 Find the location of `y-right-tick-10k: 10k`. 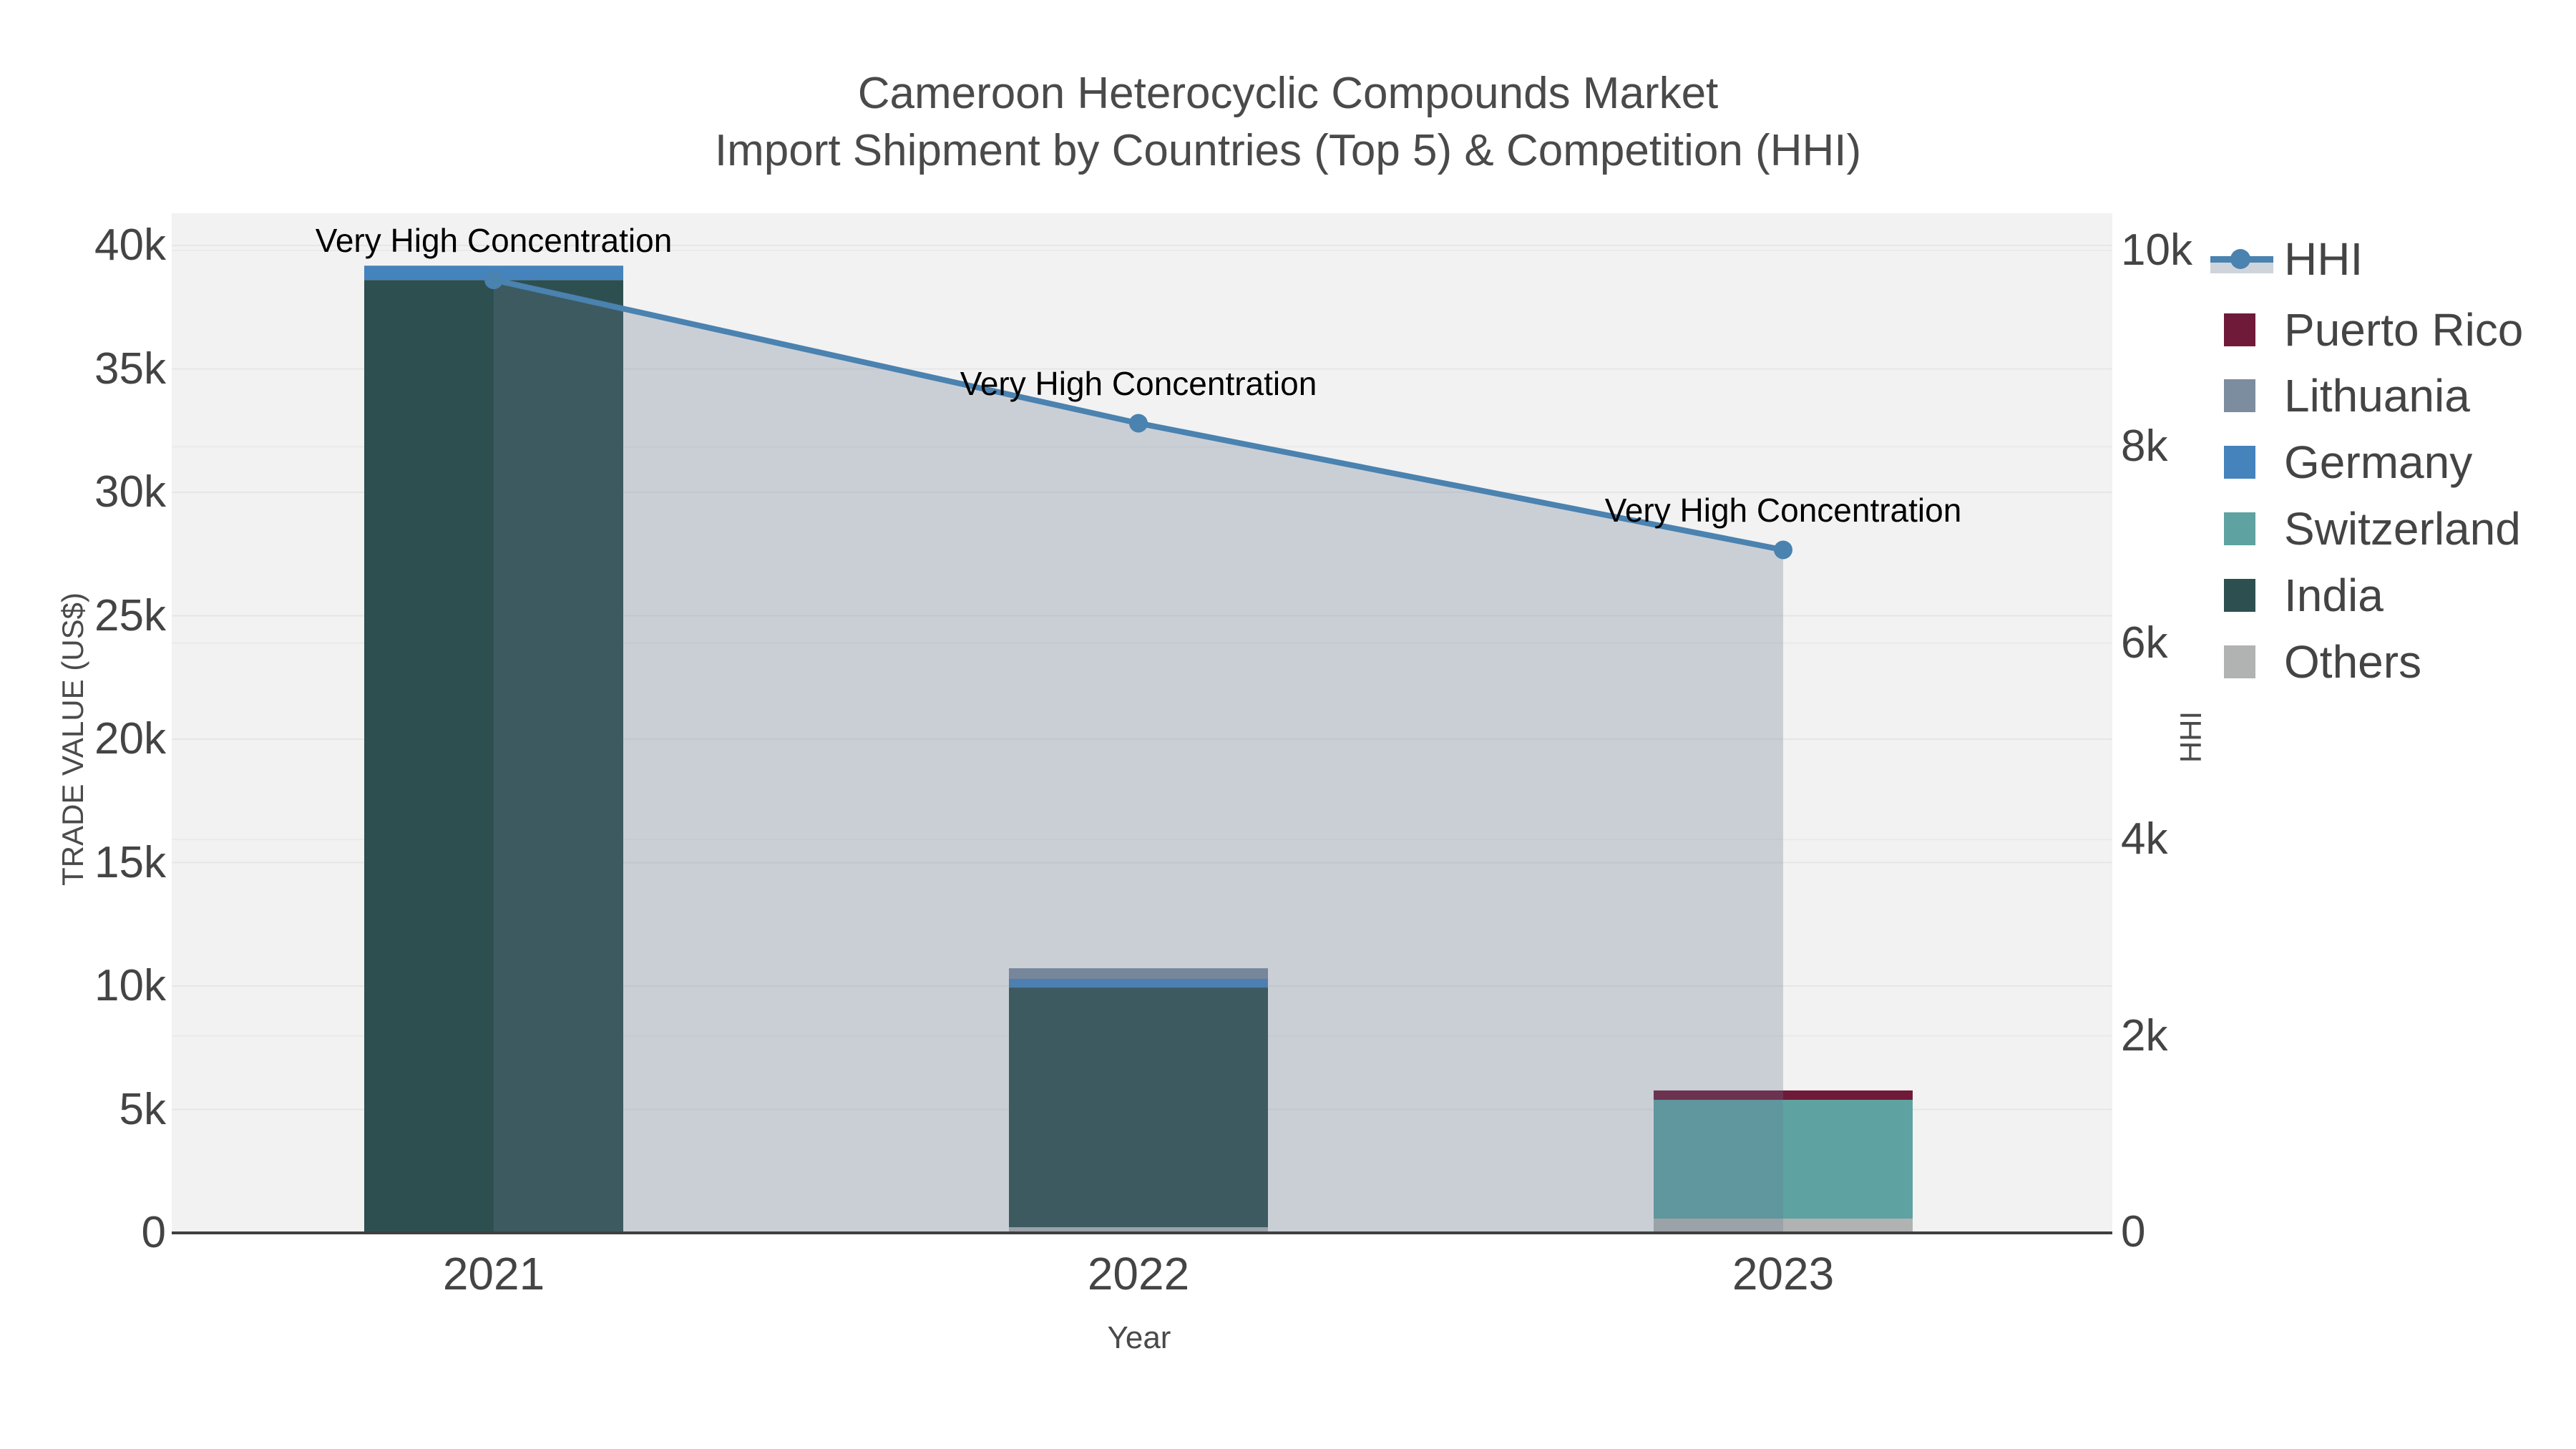

y-right-tick-10k: 10k is located at coordinates (2156, 250).